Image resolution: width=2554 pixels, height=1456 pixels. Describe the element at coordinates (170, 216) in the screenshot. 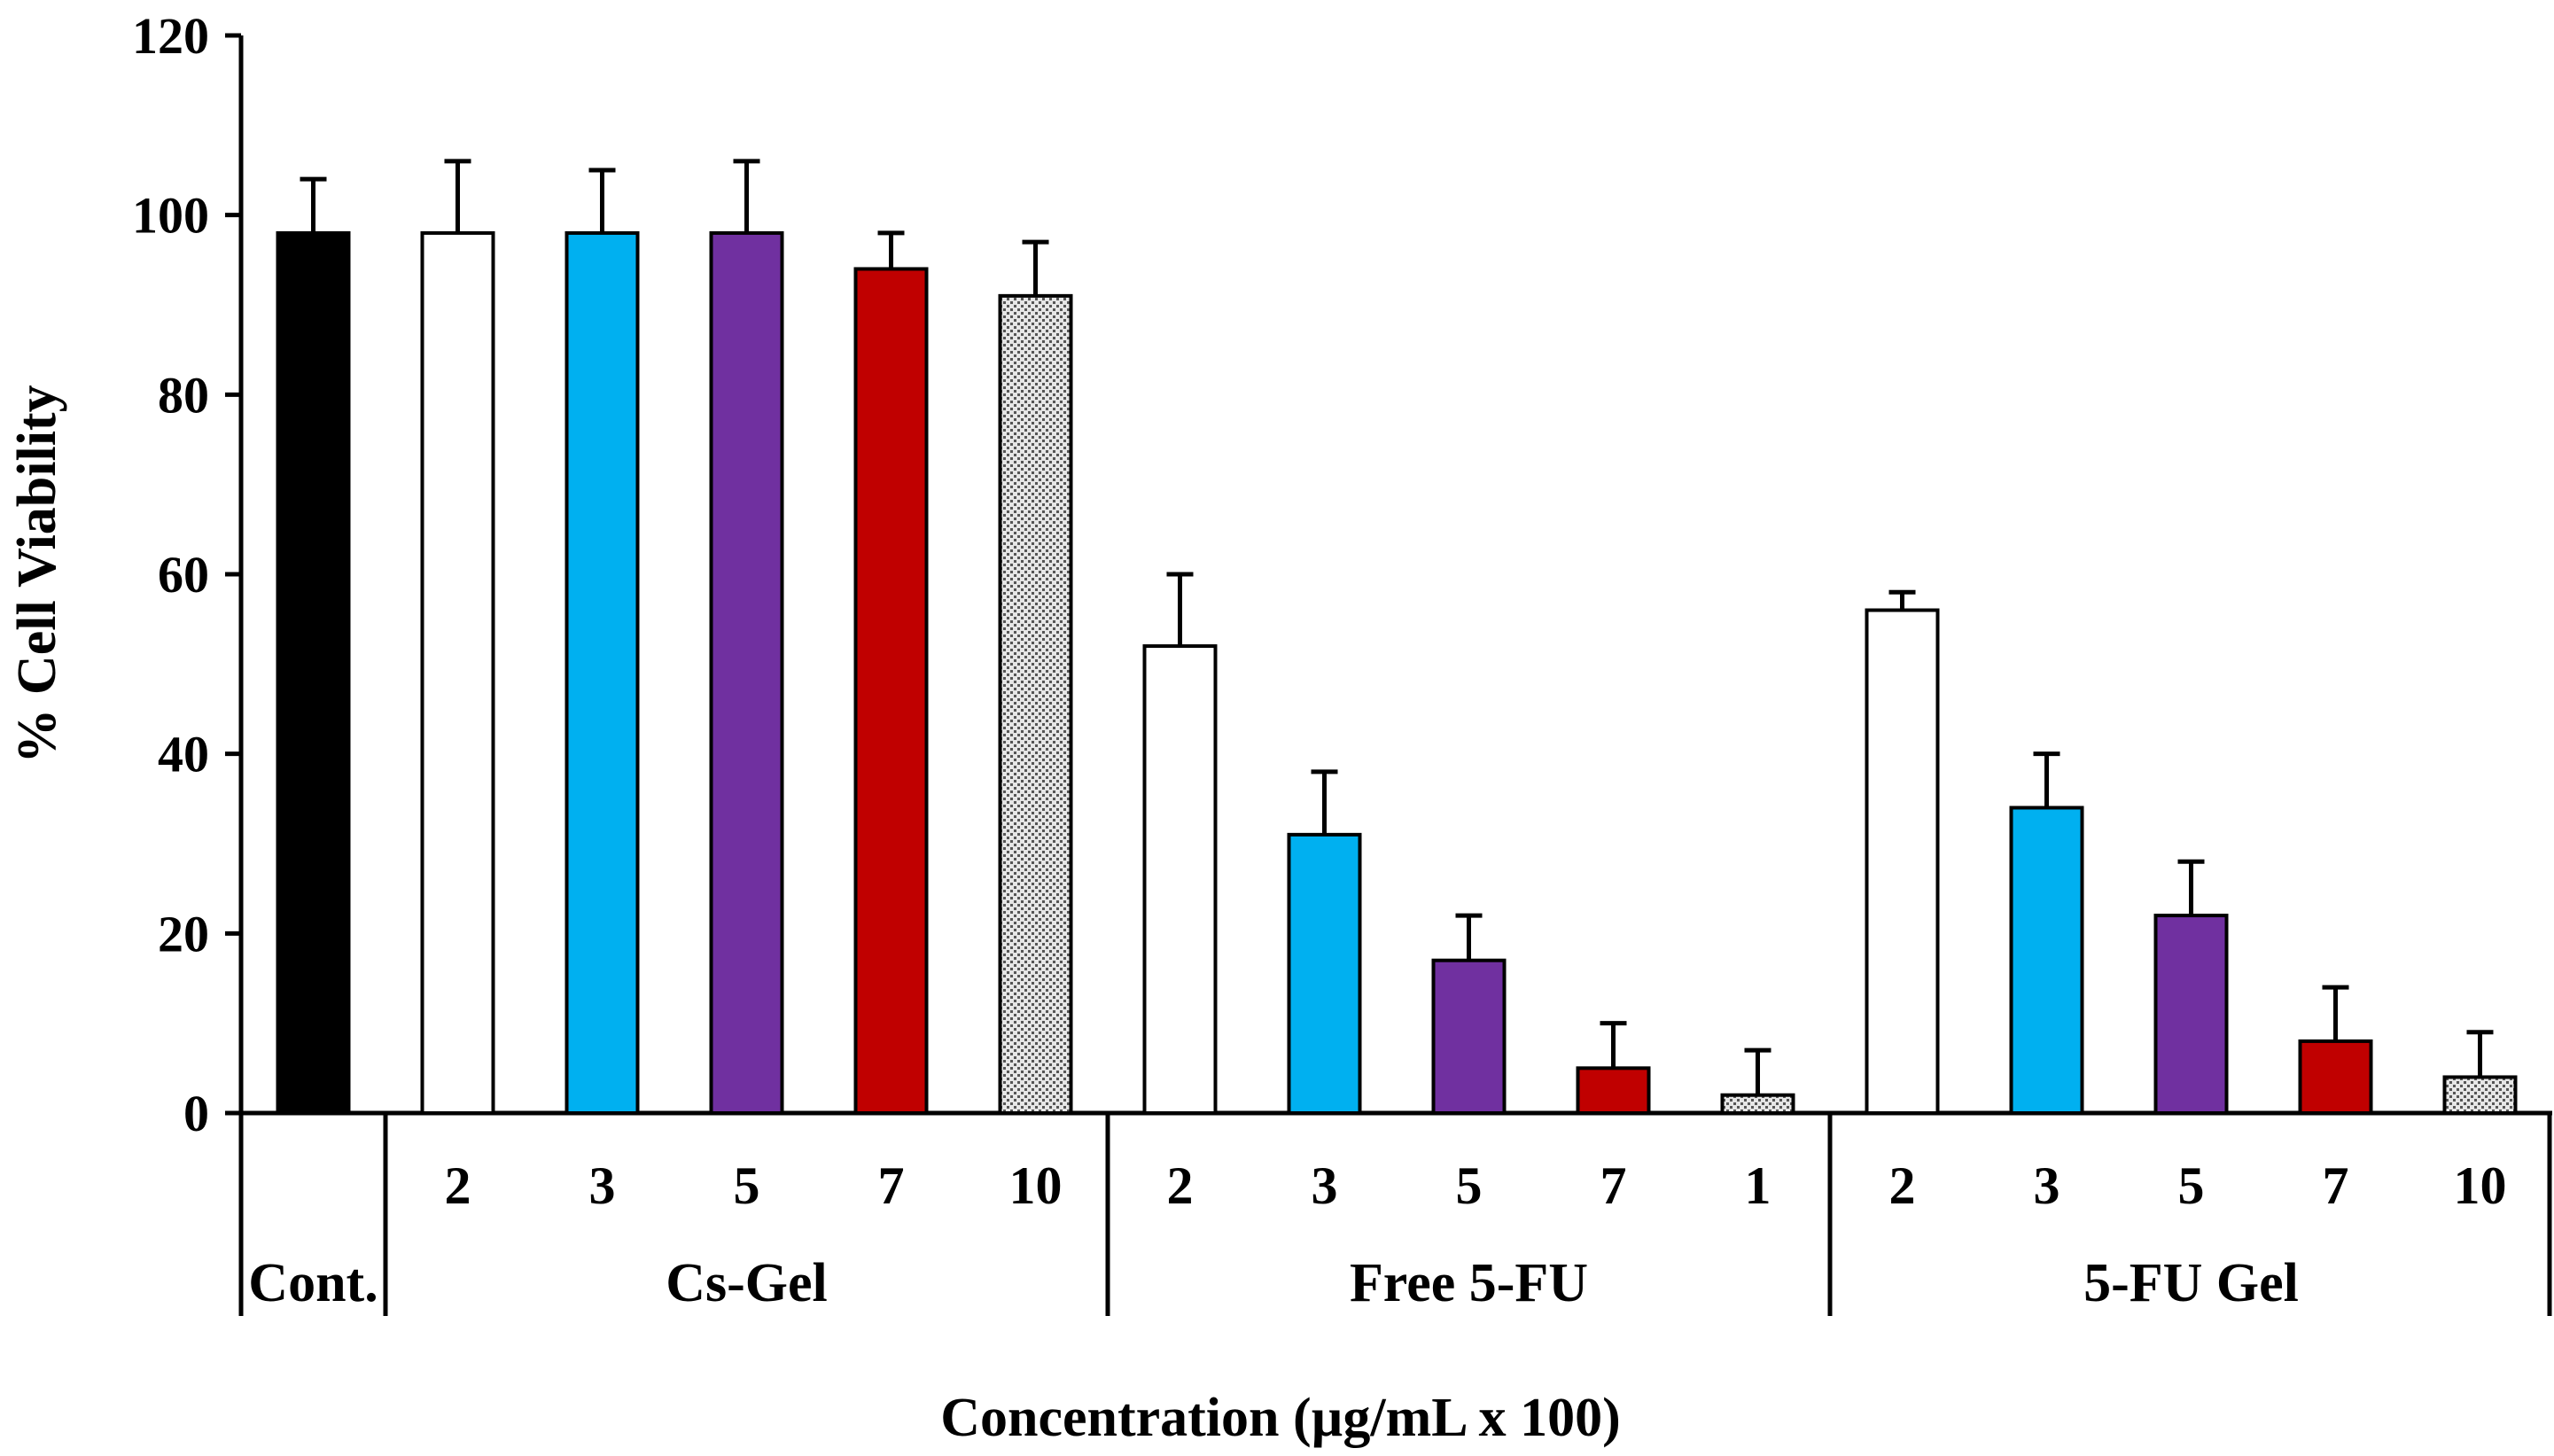

I see `y-tick-label: 100` at that location.